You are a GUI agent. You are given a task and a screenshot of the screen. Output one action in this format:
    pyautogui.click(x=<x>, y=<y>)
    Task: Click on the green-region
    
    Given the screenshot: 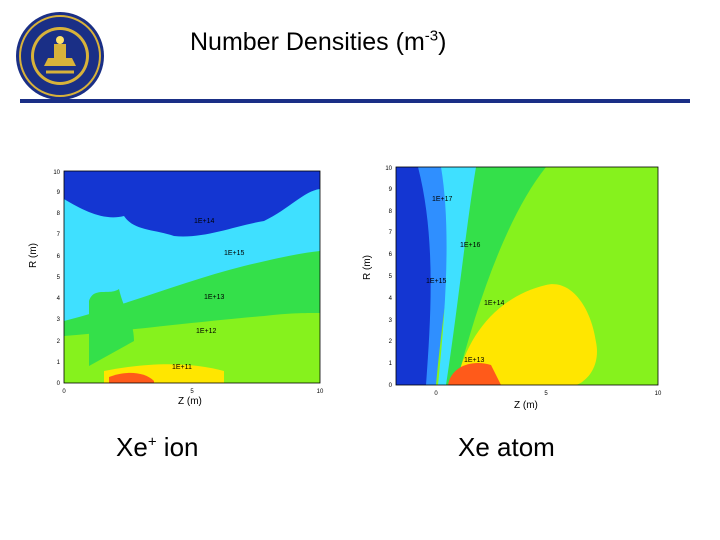 What is the action you would take?
    pyautogui.click(x=496, y=276)
    